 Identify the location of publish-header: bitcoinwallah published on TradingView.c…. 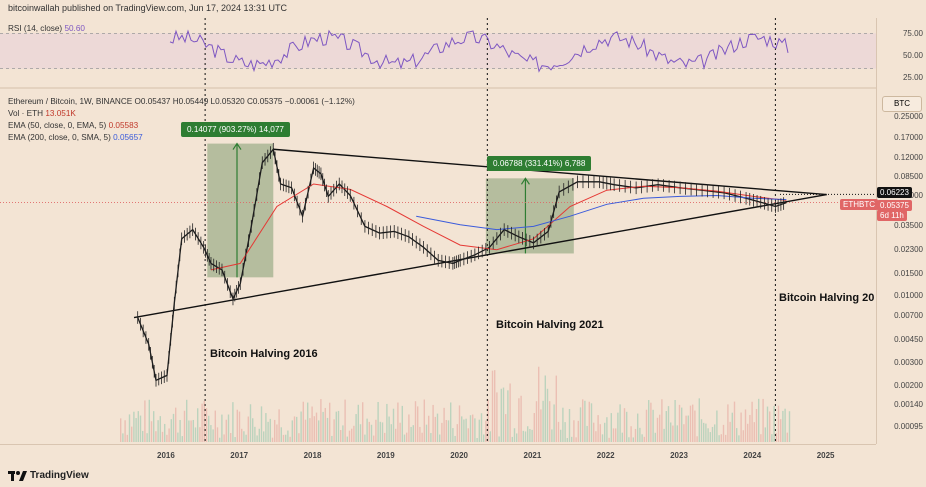
(463, 9).